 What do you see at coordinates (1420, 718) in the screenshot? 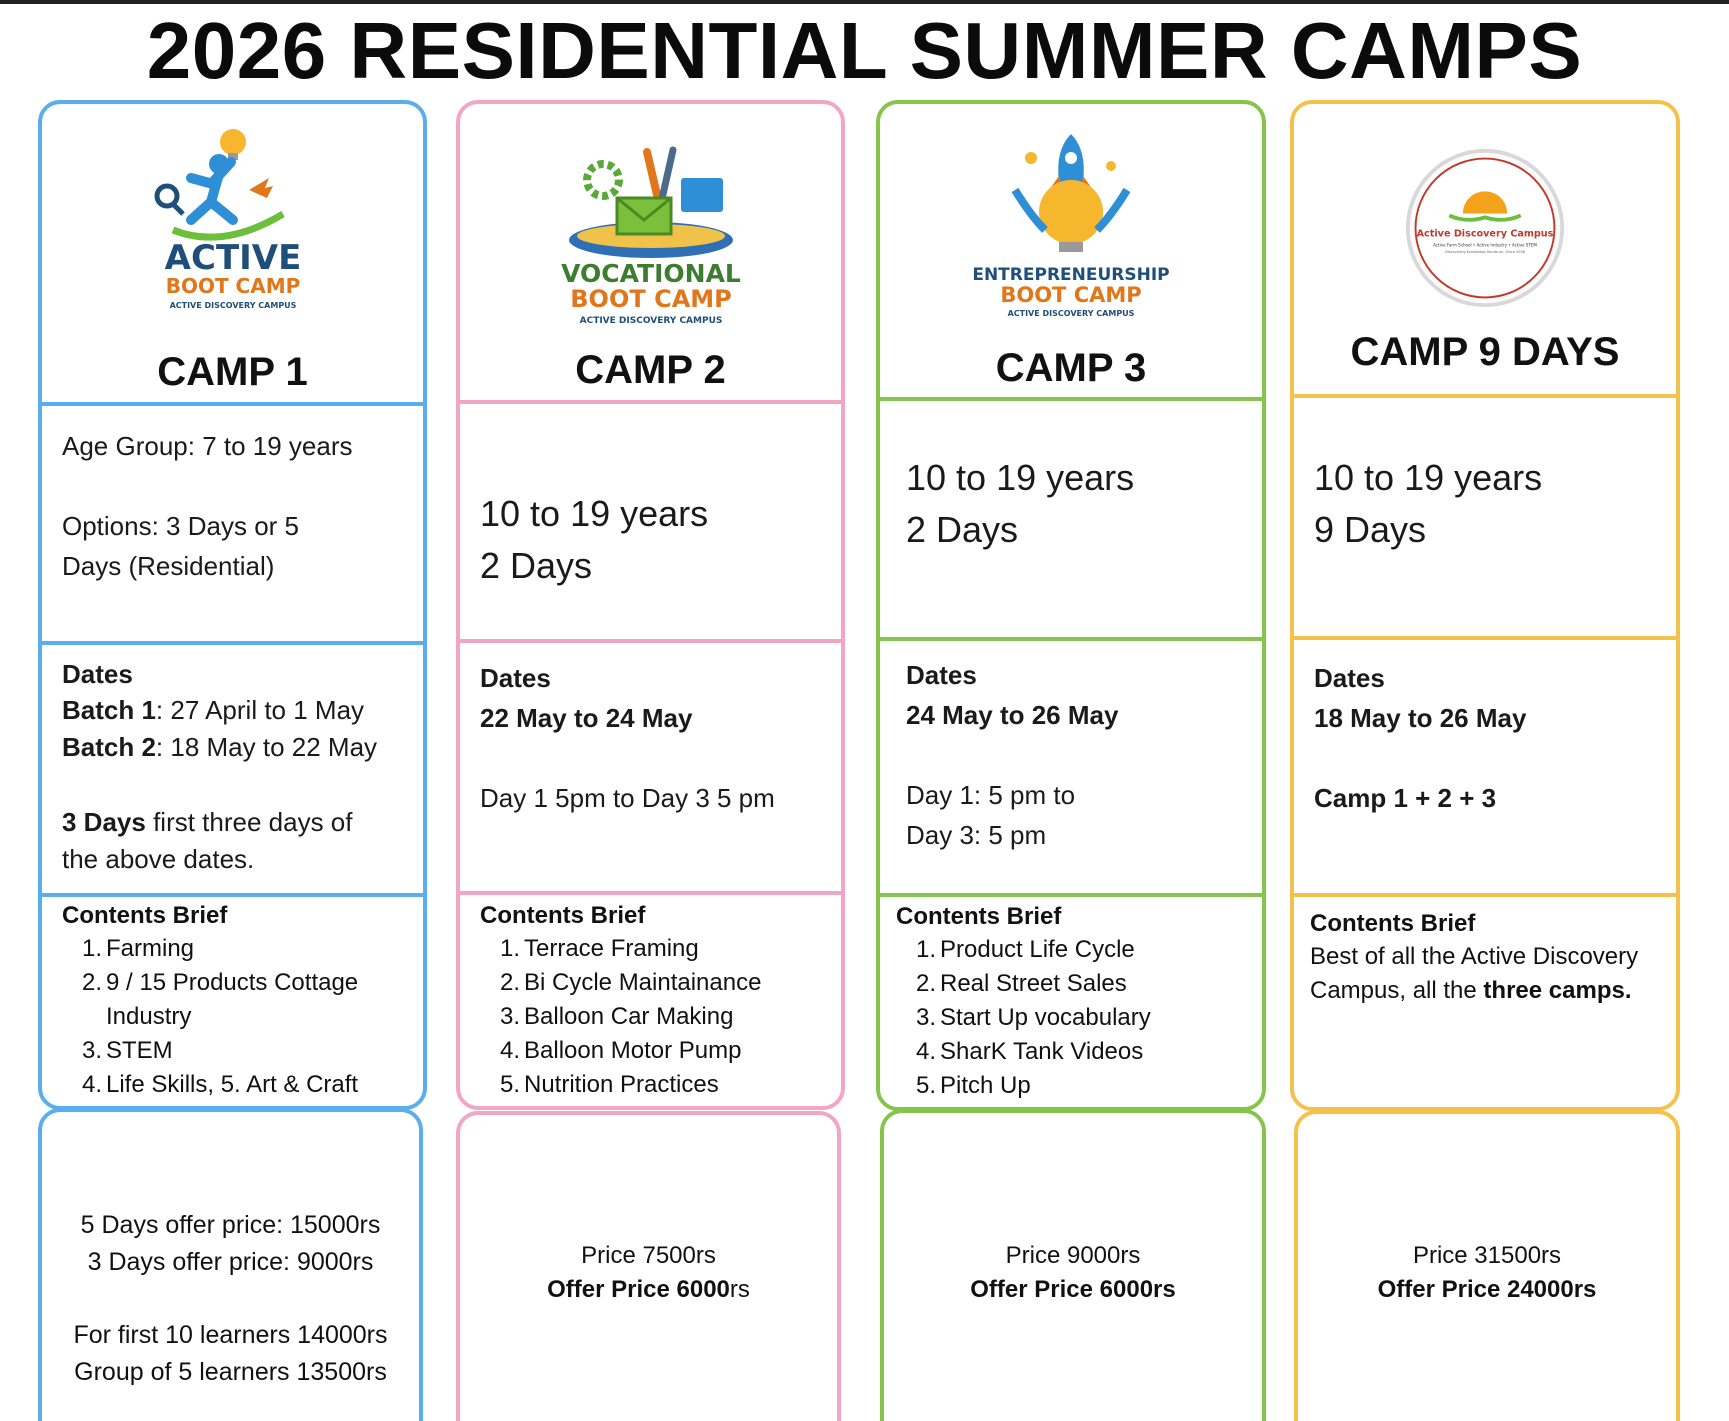
I see `camp9-dates-range: 18 May to 26 May` at bounding box center [1420, 718].